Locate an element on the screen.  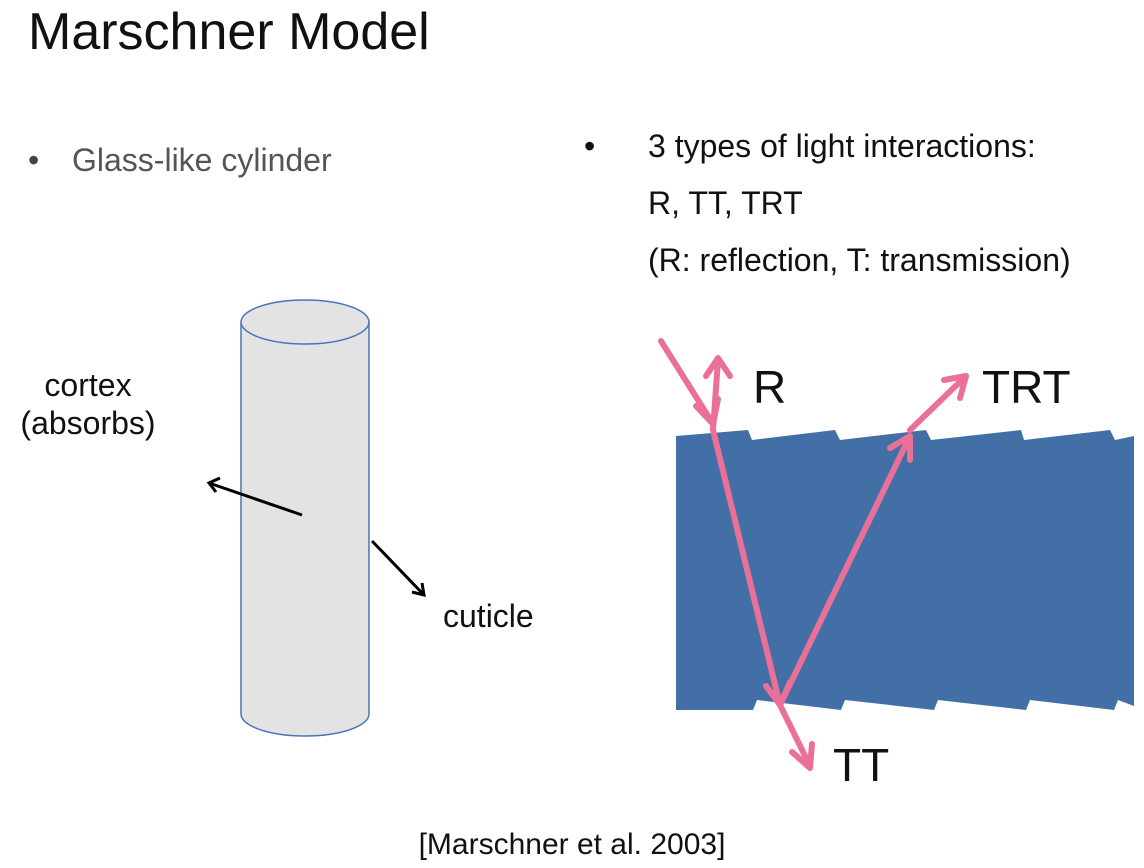
right-bullet-line-3: (R: reflection, T: transmission) is located at coordinates (859, 260).